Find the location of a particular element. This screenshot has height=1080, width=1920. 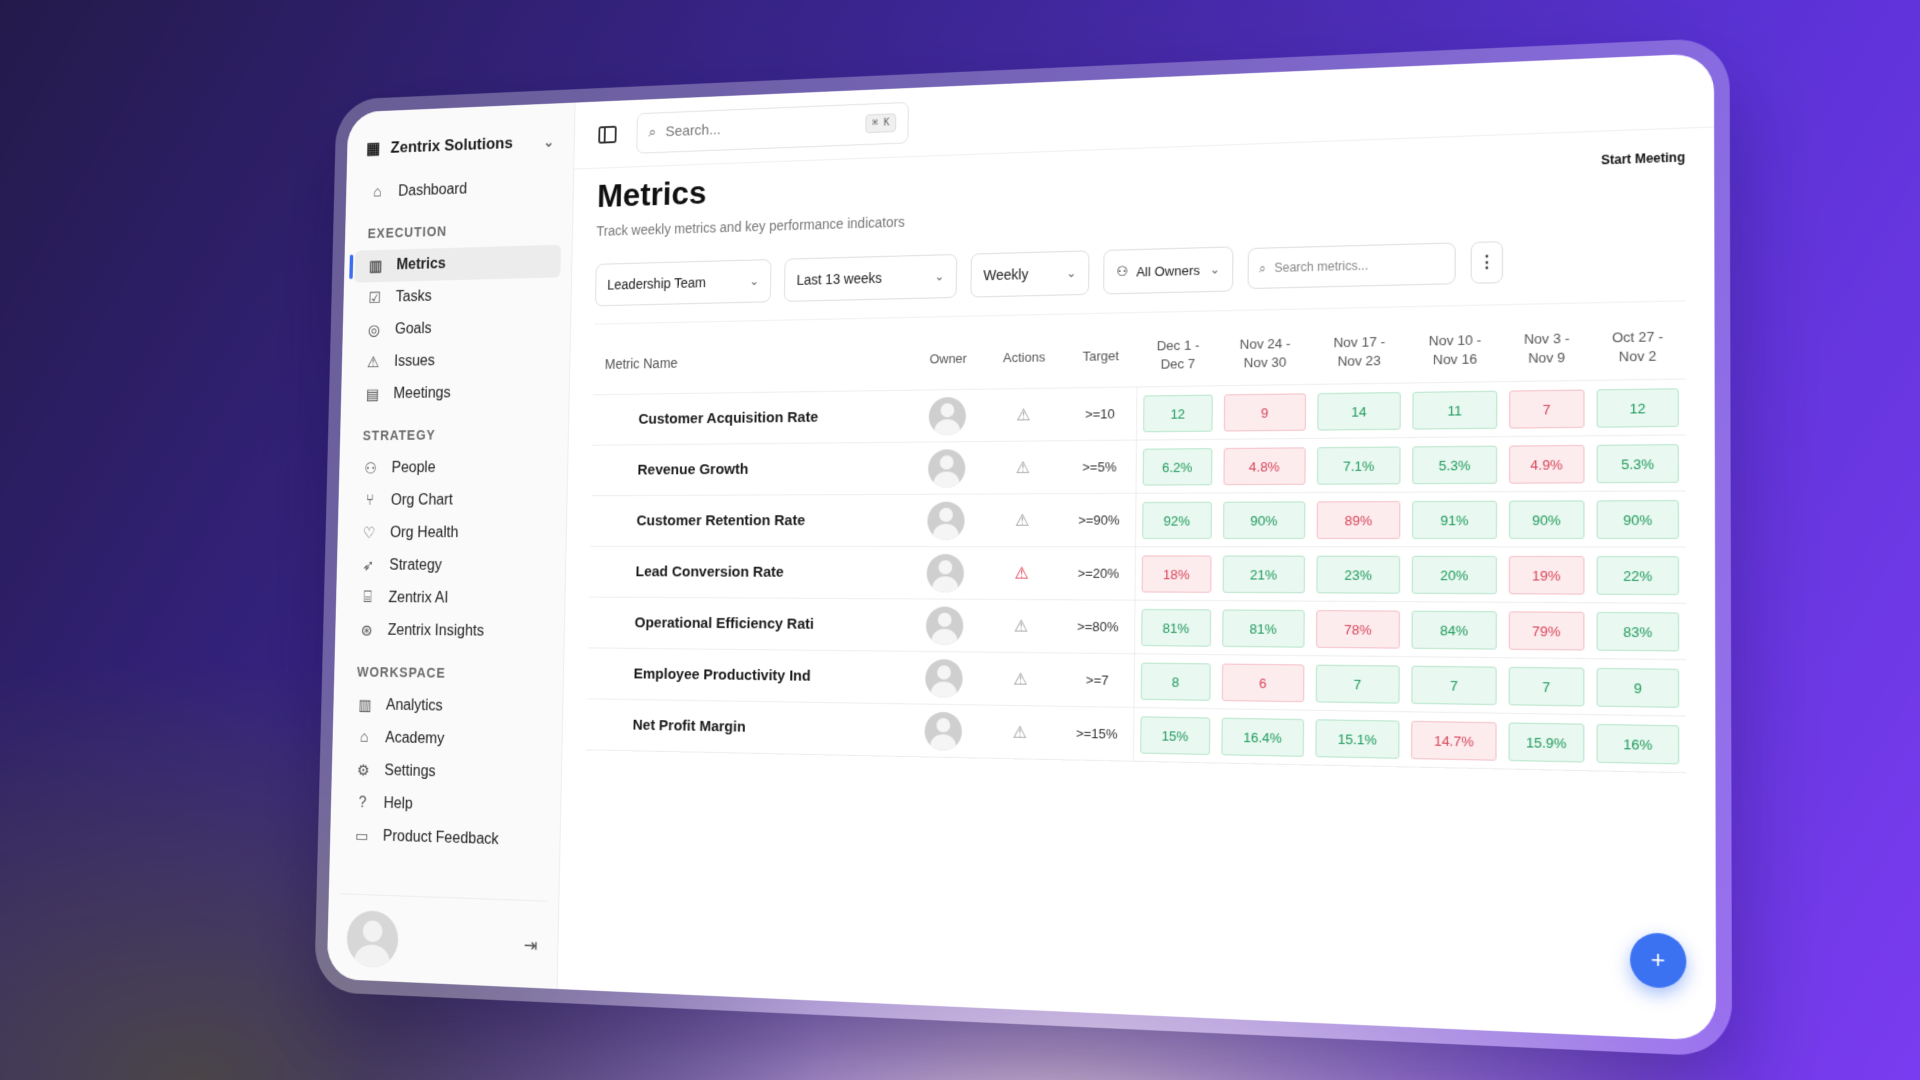

metric-name: Lead Conversion Rate is located at coordinates (749, 573).